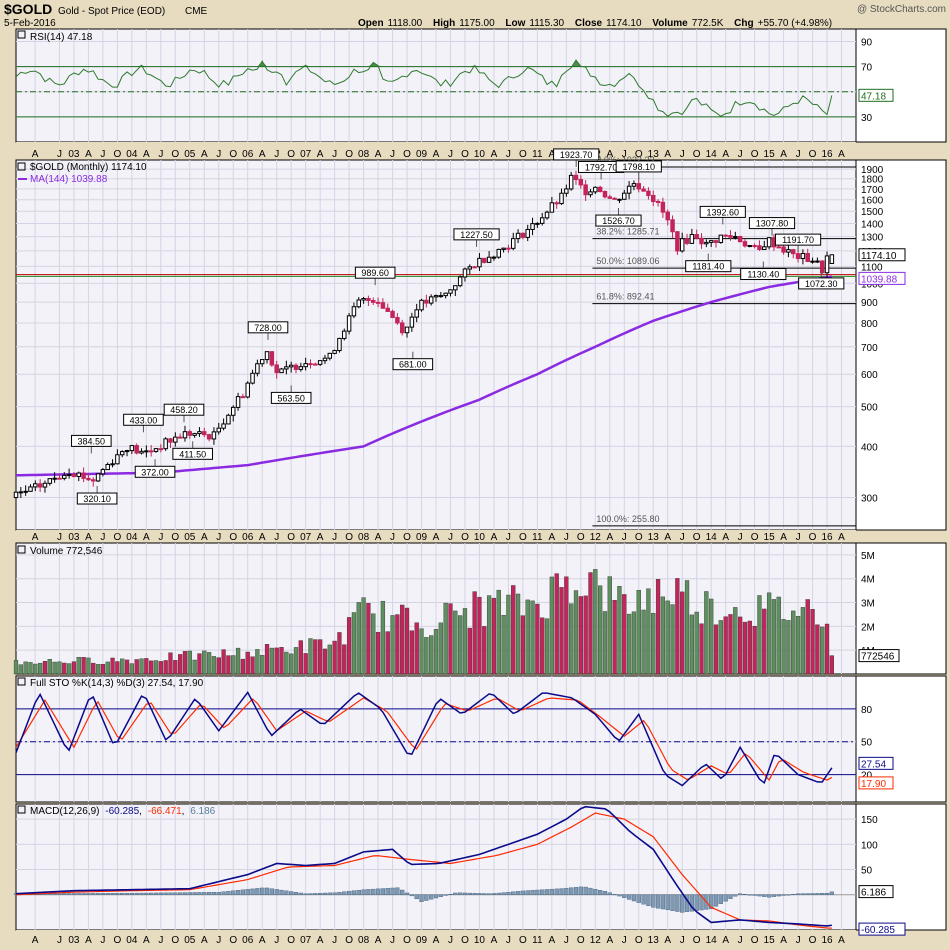 Image resolution: width=950 pixels, height=950 pixels. Describe the element at coordinates (405, 23) in the screenshot. I see `open-value: 1118.00` at that location.